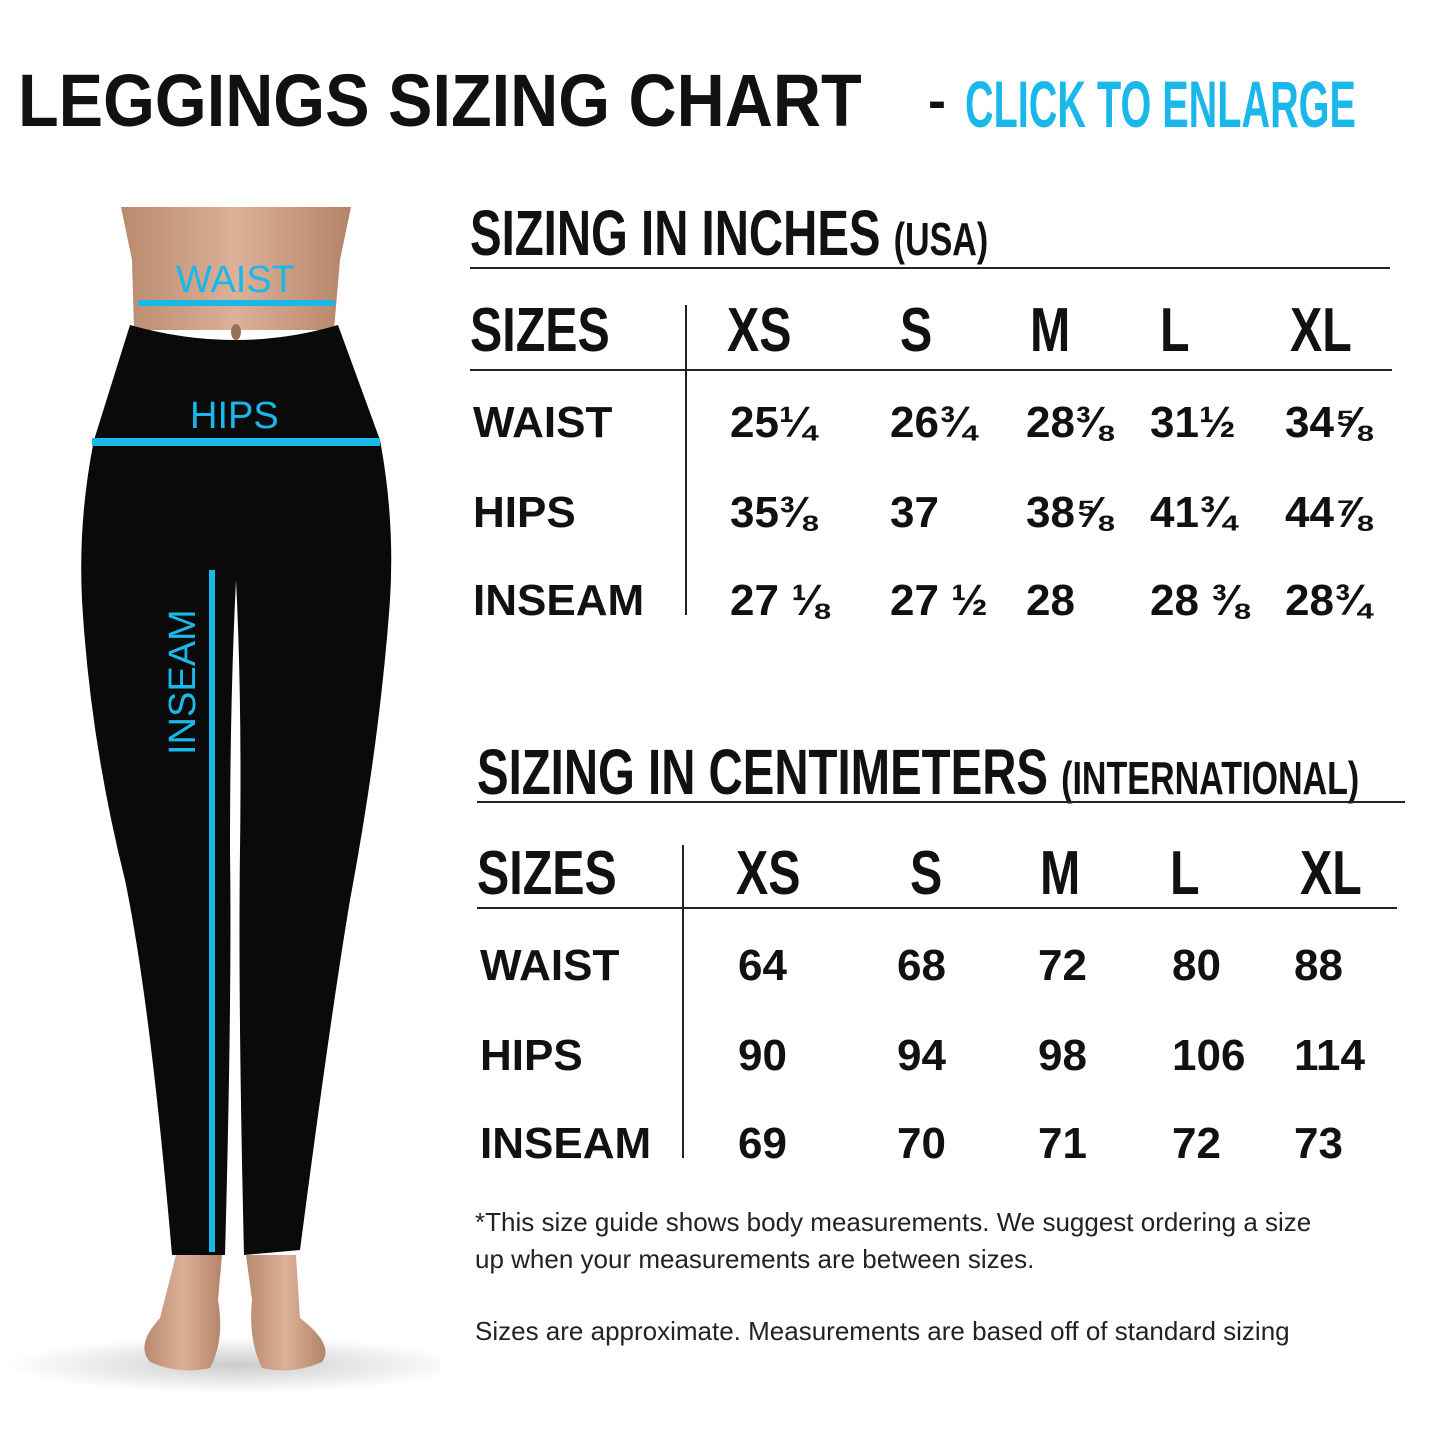  Describe the element at coordinates (212, 911) in the screenshot. I see `inseam-line` at that location.